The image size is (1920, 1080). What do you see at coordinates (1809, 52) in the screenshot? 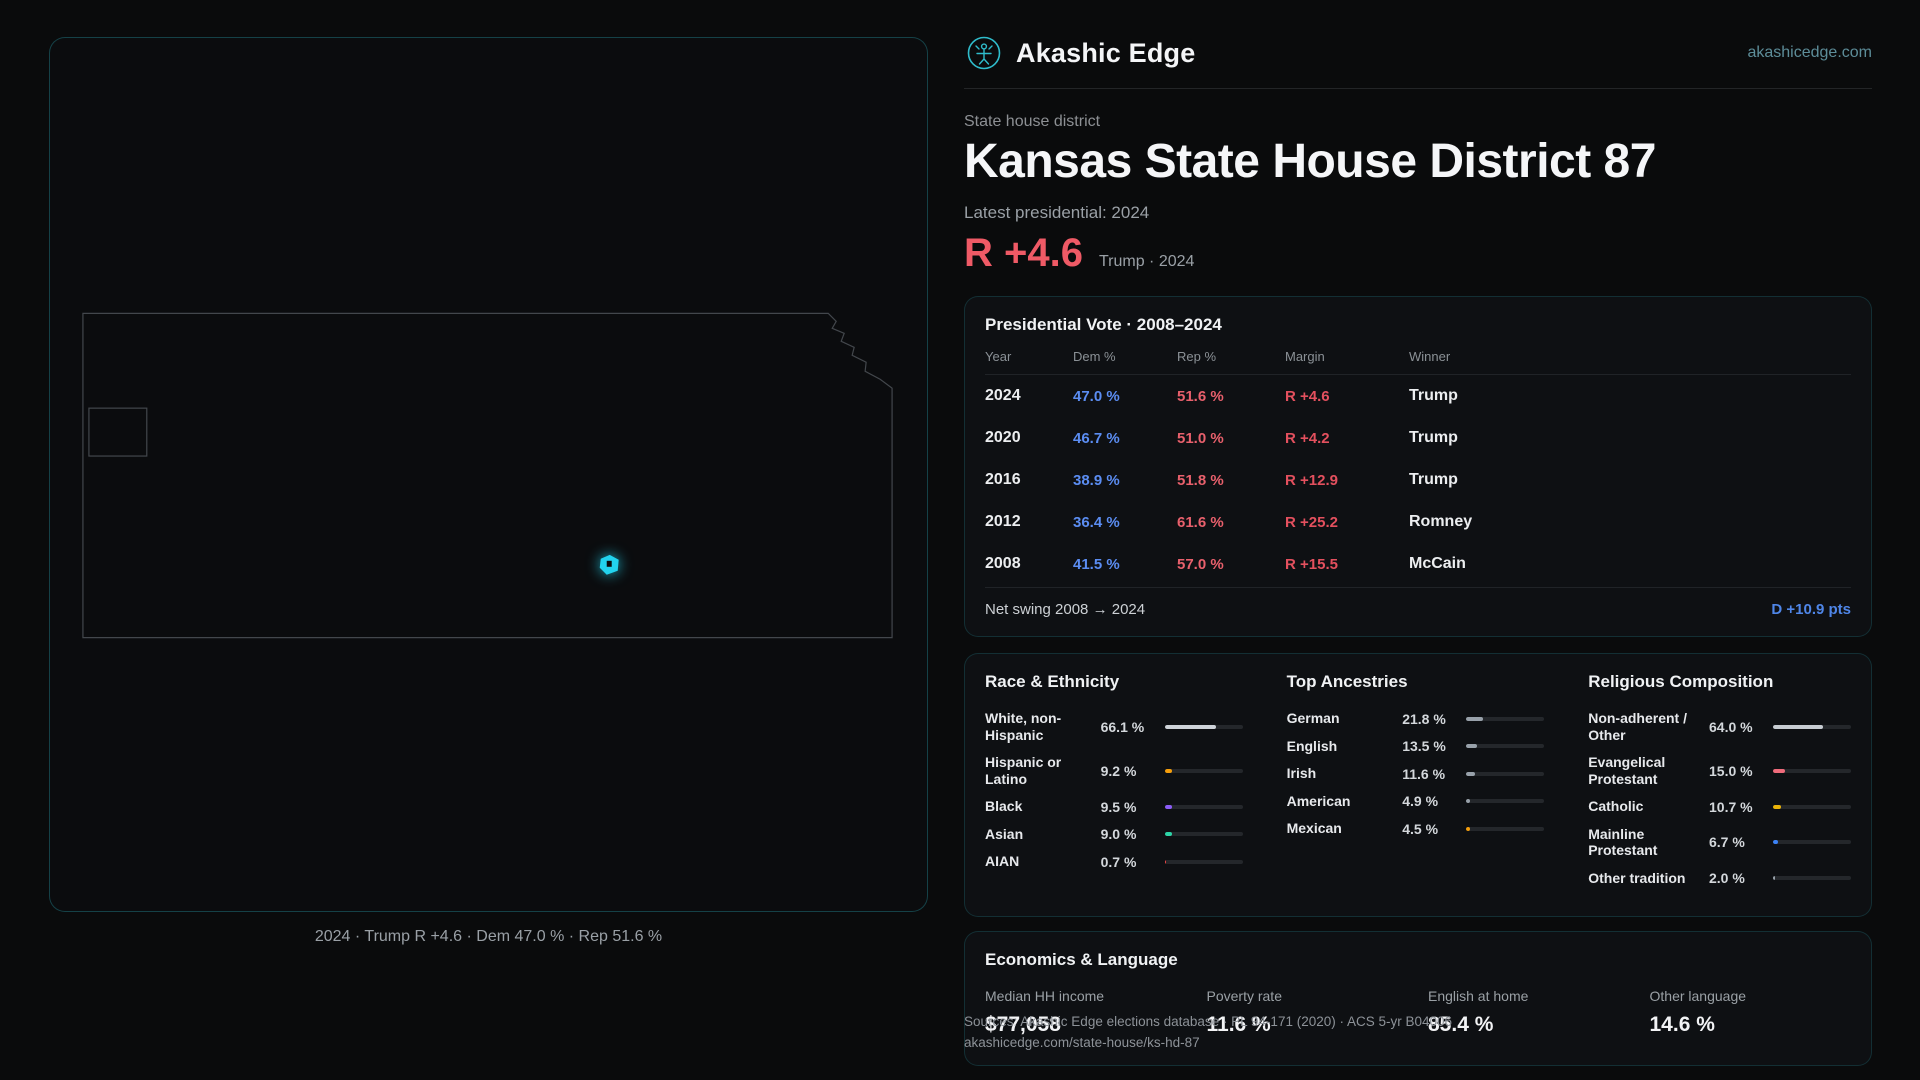
I see `site-domain-link: akashicedge.com` at bounding box center [1809, 52].